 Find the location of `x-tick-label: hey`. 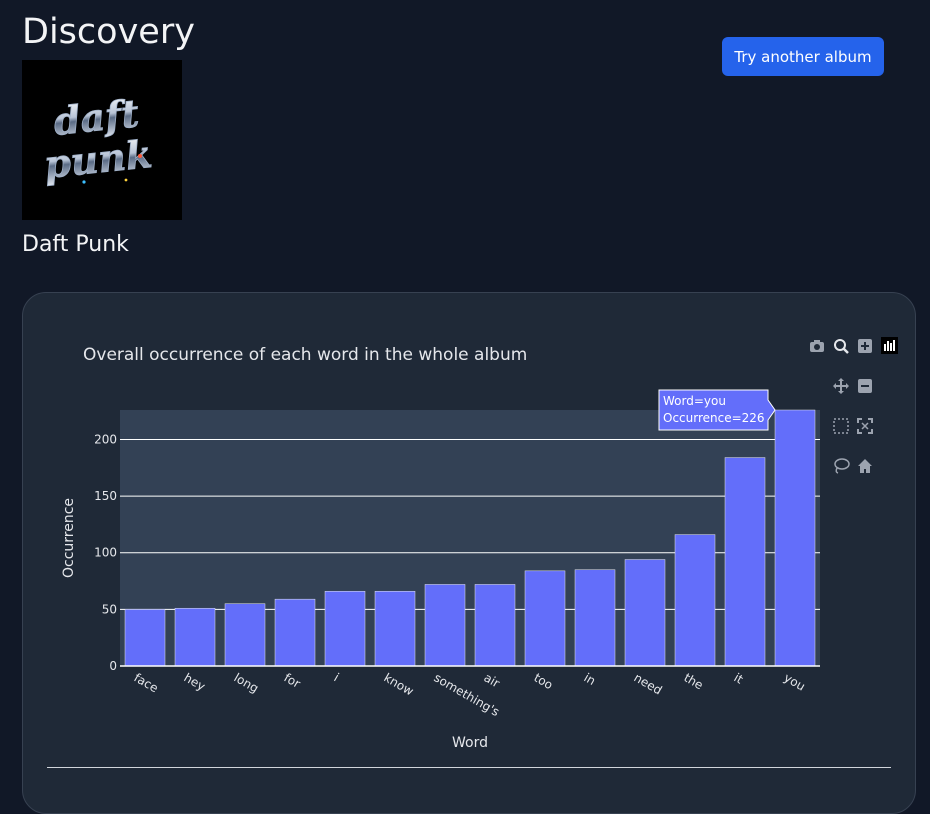

x-tick-label: hey is located at coordinates (195, 681).